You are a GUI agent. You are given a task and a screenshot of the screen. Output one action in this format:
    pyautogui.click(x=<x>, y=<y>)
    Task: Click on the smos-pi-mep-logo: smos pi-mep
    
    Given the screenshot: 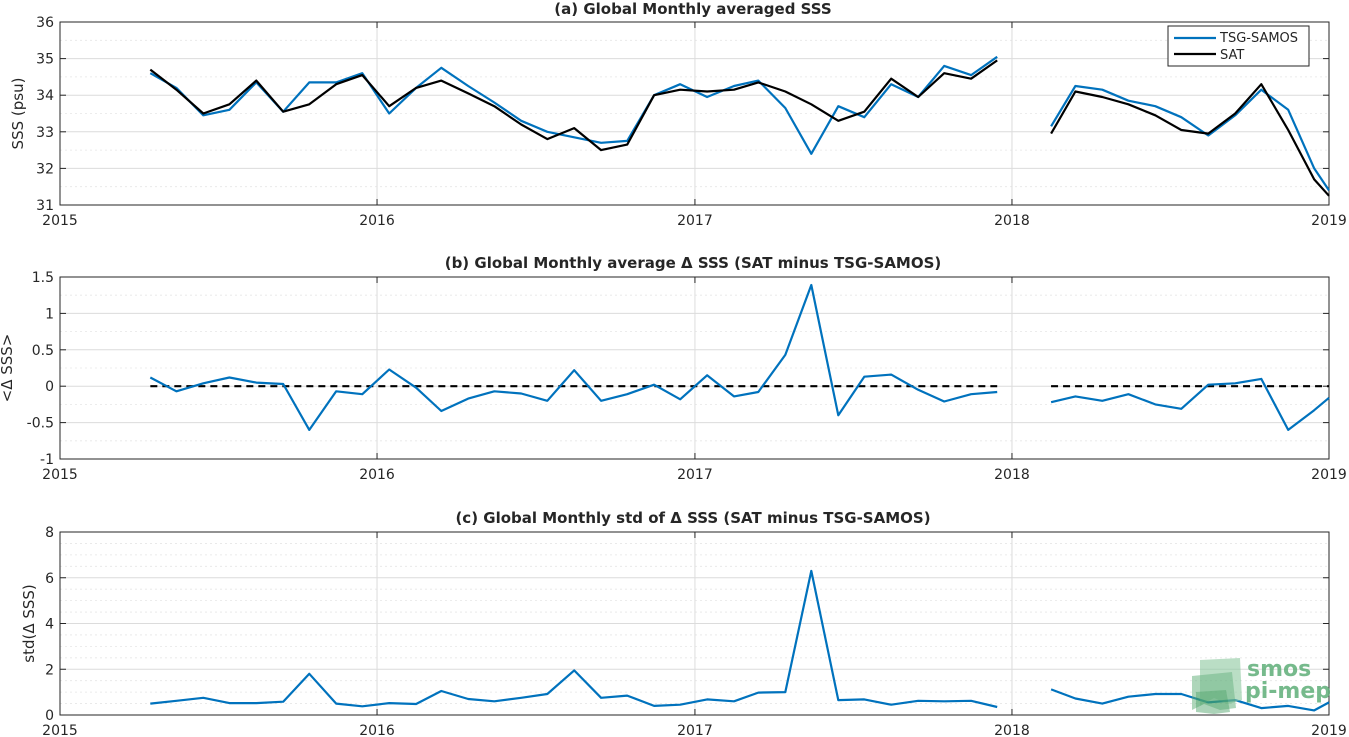 What is the action you would take?
    pyautogui.click(x=1261, y=685)
    